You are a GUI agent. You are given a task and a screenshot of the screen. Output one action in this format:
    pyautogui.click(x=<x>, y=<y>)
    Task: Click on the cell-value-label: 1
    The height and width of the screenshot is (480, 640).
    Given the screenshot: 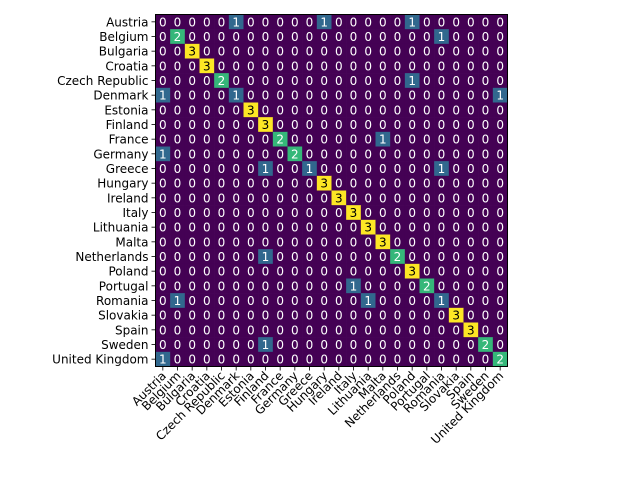 What is the action you would take?
    pyautogui.click(x=442, y=301)
    